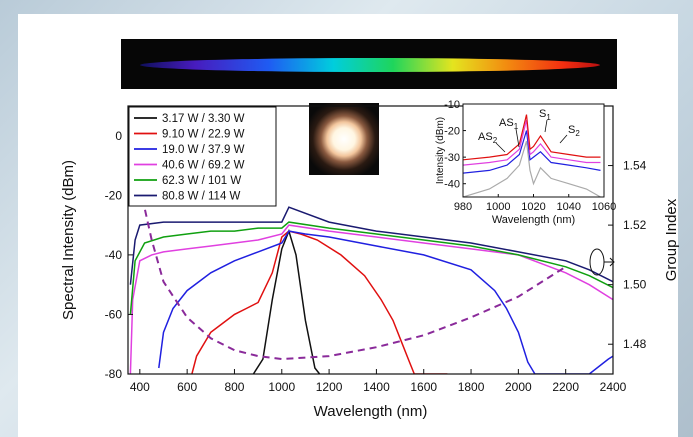  What do you see at coordinates (609, 262) in the screenshot?
I see `axis-indicator-arrow` at bounding box center [609, 262].